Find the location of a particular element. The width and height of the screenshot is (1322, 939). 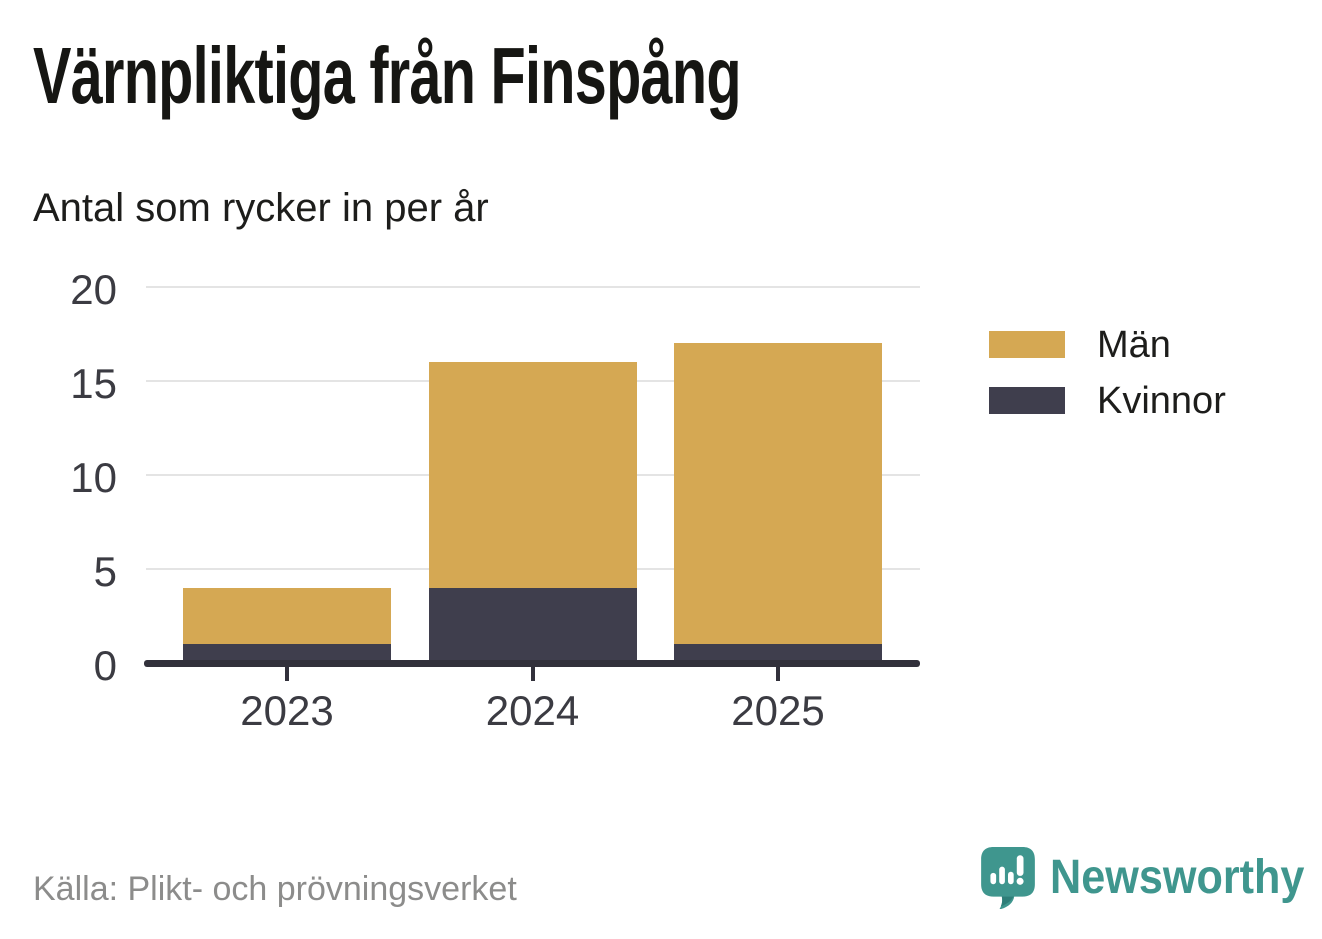

x-axis-label: 2025 is located at coordinates (778, 710).